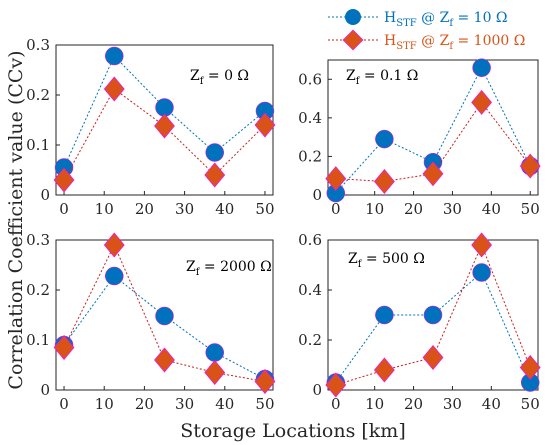 This screenshot has height=445, width=550. Describe the element at coordinates (16, 219) in the screenshot. I see `y-axis-label: Correlation Coefficient value (CCv)` at that location.